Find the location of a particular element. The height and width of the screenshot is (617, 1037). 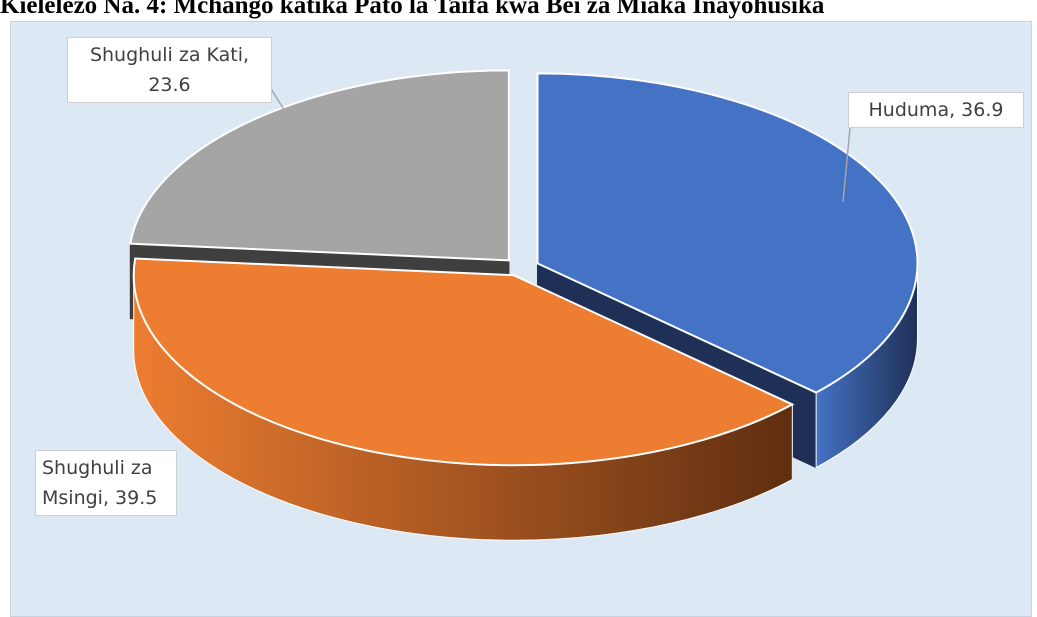

pie-slice-kati is located at coordinates (319, 165).